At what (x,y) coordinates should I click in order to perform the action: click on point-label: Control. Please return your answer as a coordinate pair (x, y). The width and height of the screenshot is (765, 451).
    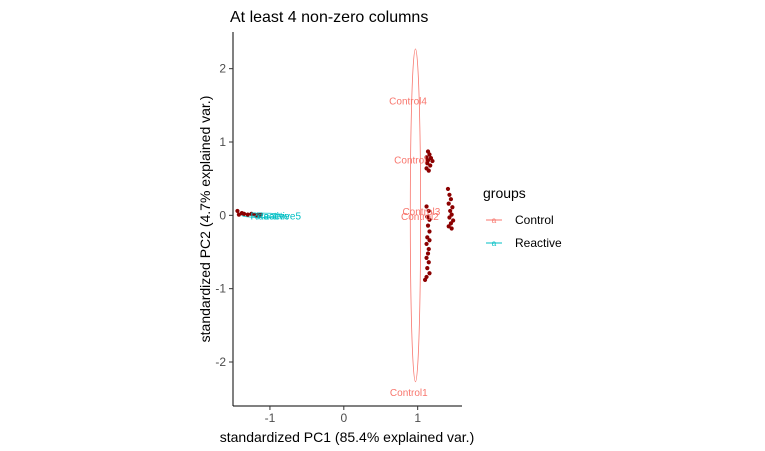
    Looking at the image, I should click on (410, 161).